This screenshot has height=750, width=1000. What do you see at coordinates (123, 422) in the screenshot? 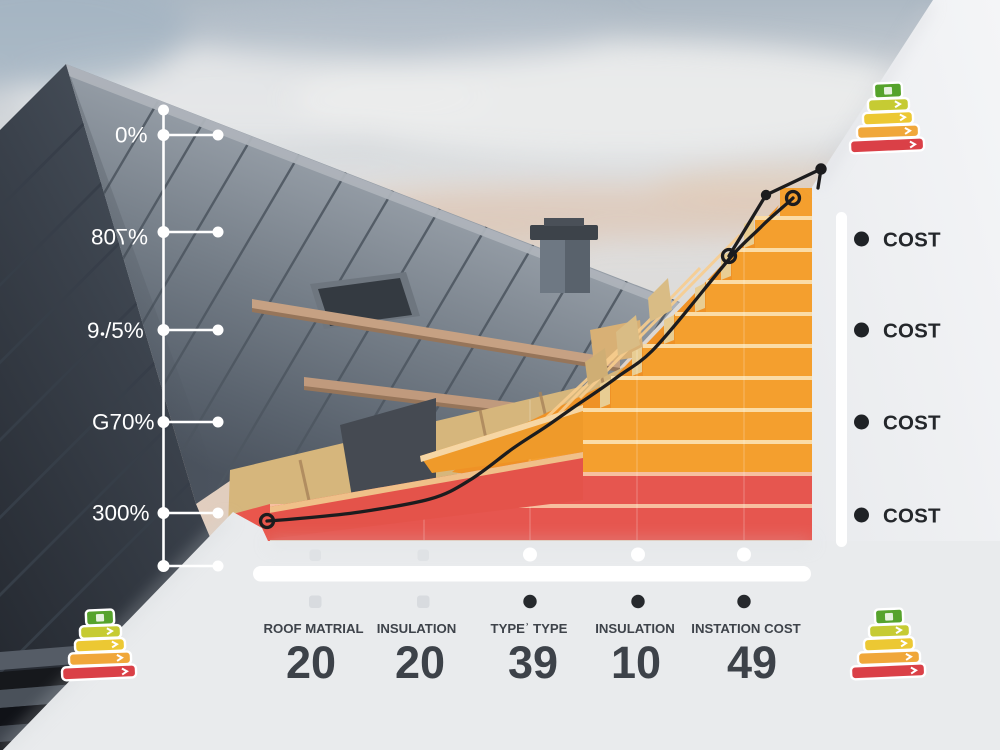
I see `svg-text: G70%` at bounding box center [123, 422].